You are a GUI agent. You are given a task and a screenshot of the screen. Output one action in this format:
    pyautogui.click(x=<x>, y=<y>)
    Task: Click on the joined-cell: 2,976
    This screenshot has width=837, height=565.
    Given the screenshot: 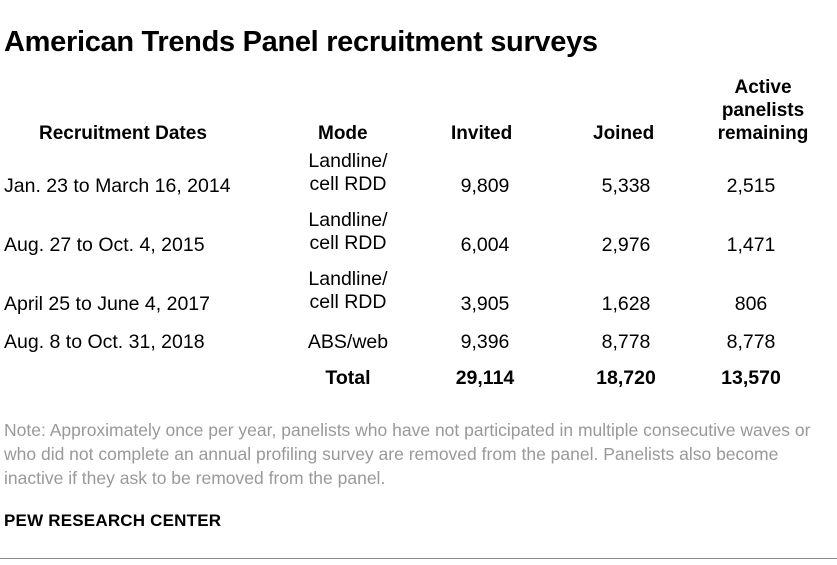 What is the action you would take?
    pyautogui.click(x=626, y=245)
    